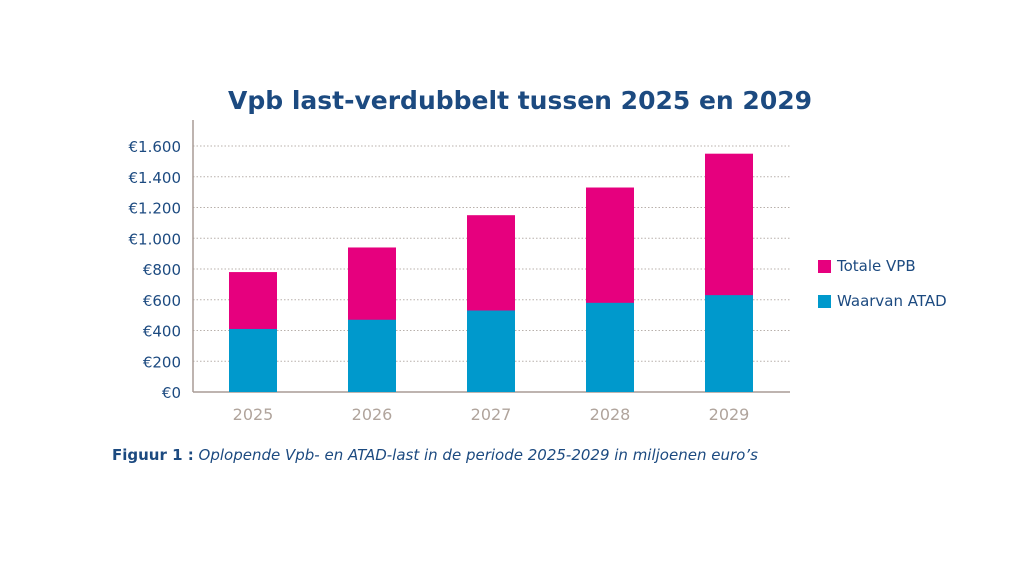  What do you see at coordinates (153, 455) in the screenshot?
I see `caption-label: Figuur 1 :` at bounding box center [153, 455].